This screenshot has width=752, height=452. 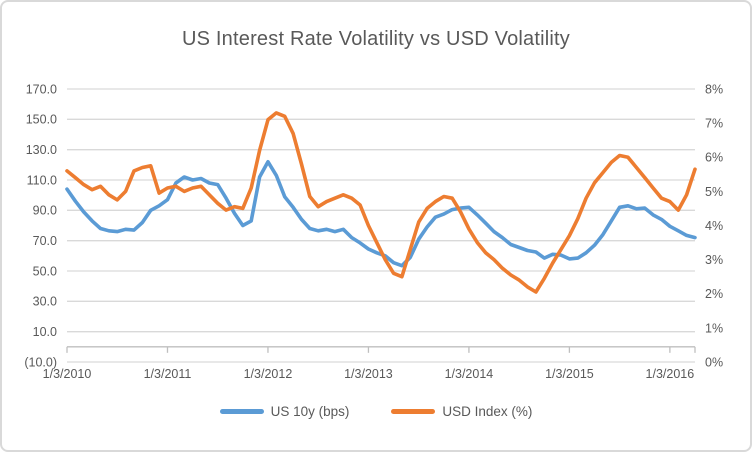 What do you see at coordinates (670, 374) in the screenshot?
I see `x-tick-label: 1/3/2016` at bounding box center [670, 374].